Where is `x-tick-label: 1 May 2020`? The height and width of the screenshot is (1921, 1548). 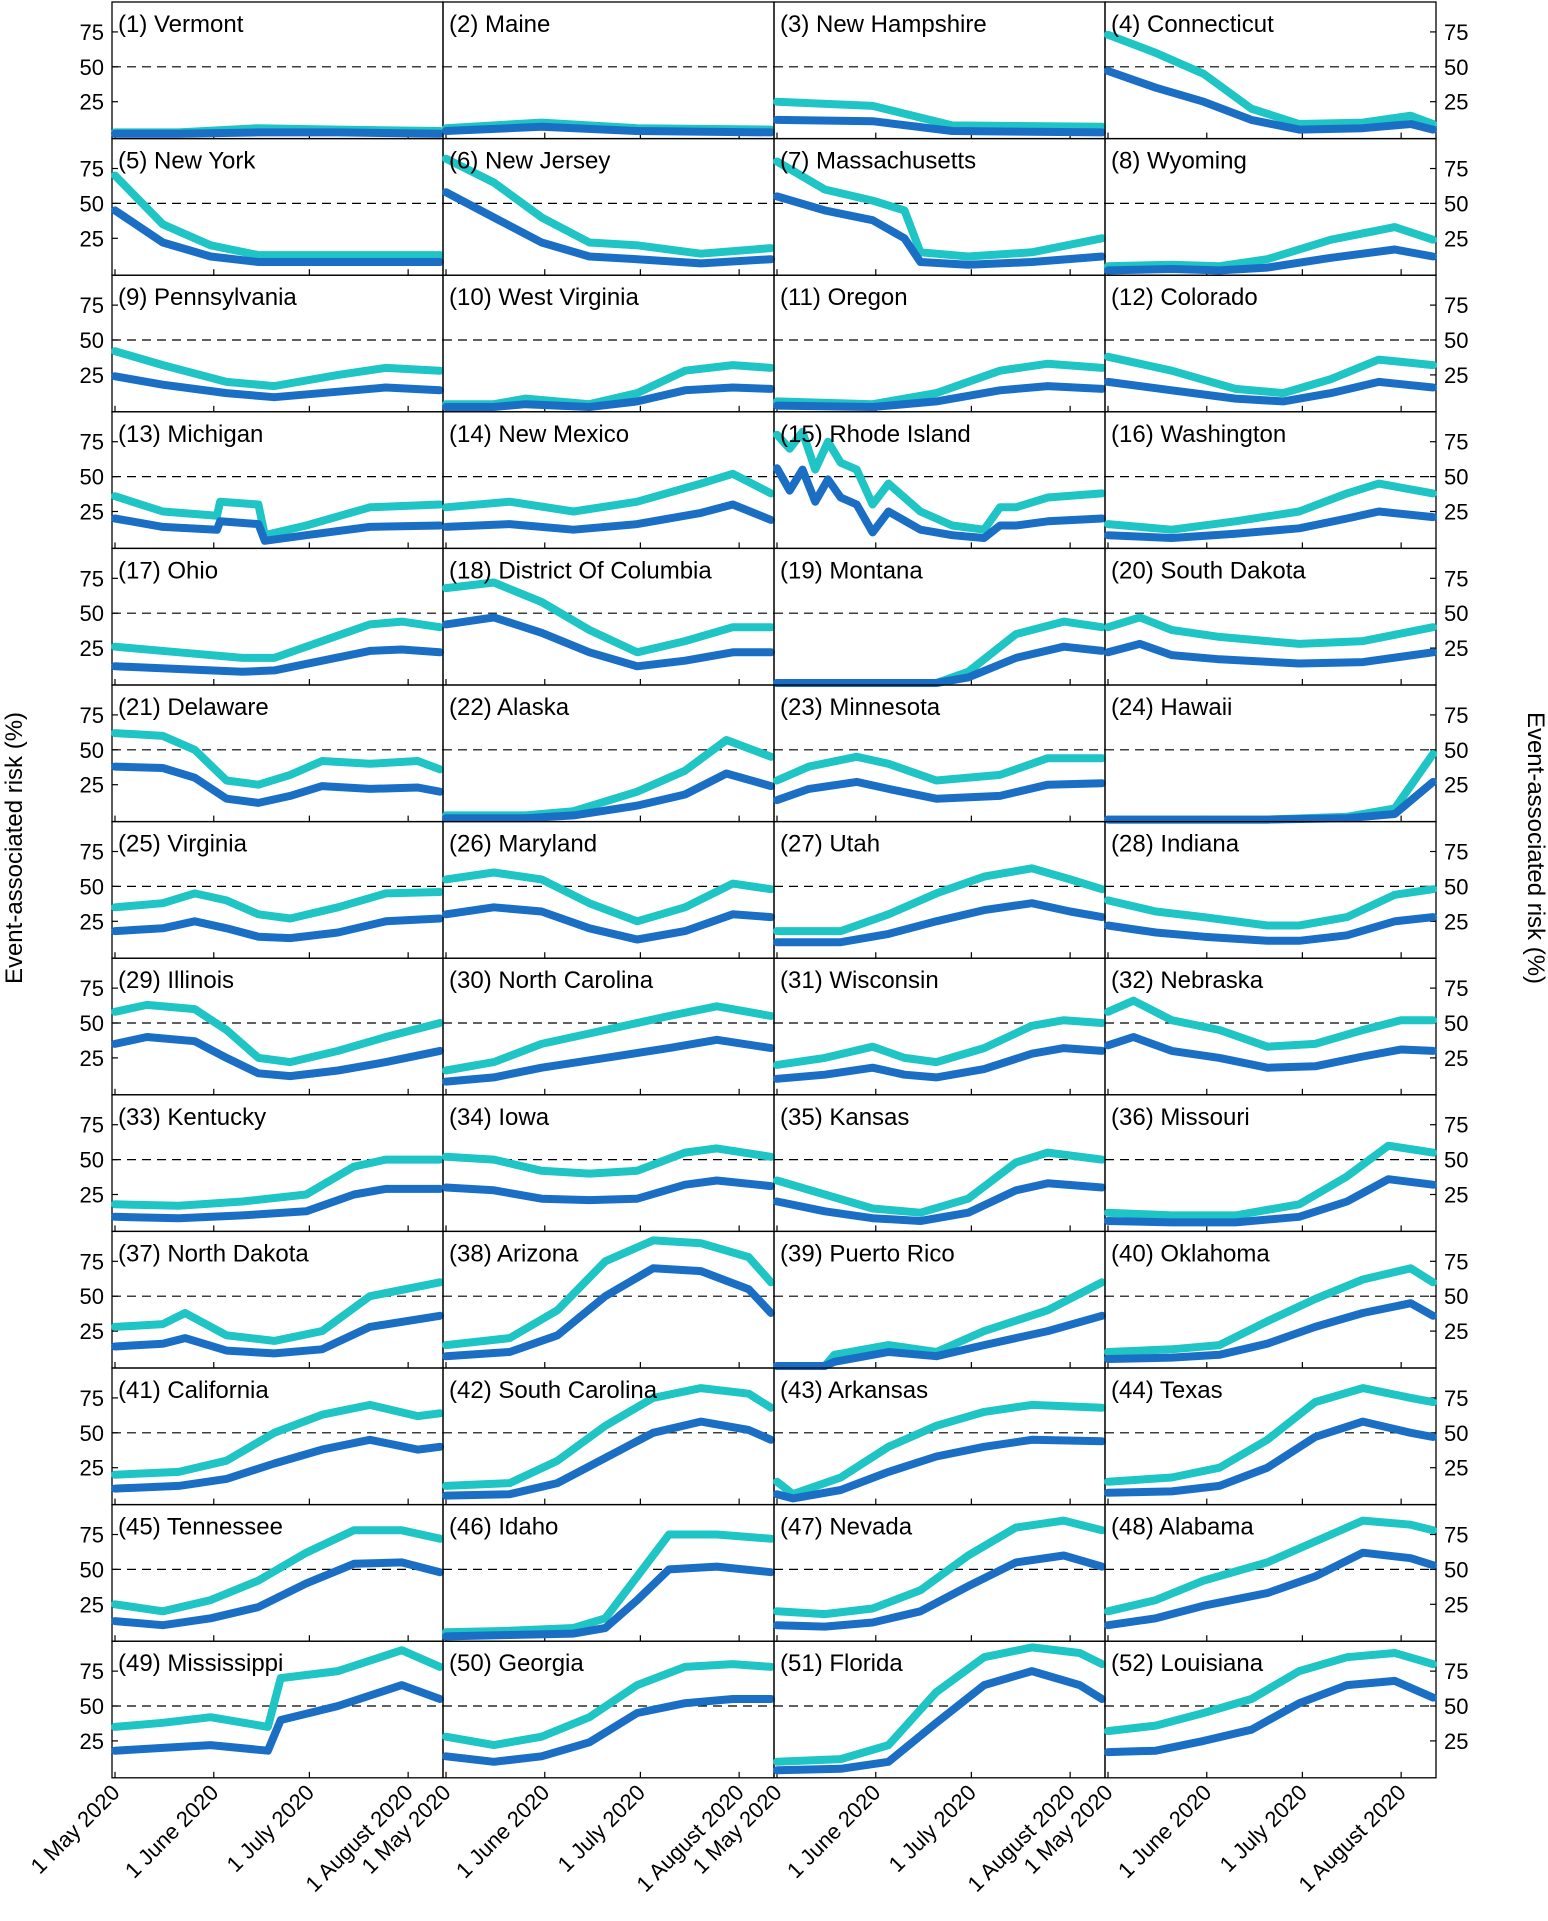 x-tick-label: 1 May 2020 is located at coordinates (75, 1829).